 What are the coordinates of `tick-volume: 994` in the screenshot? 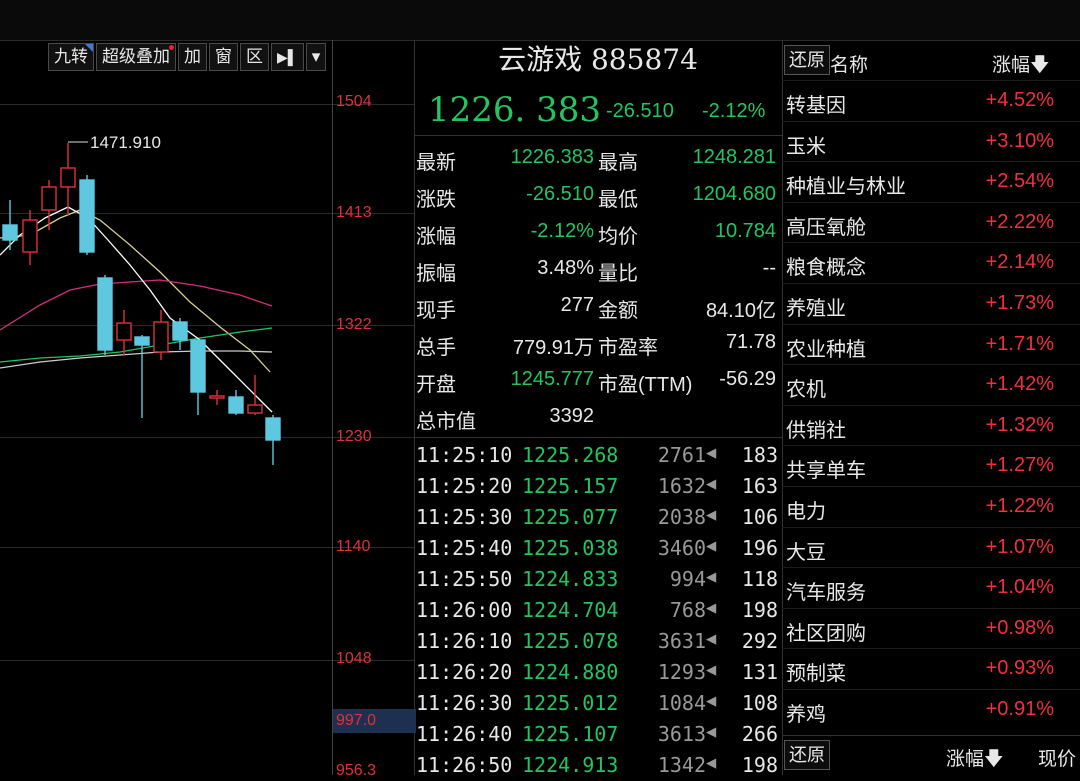 It's located at (687, 579).